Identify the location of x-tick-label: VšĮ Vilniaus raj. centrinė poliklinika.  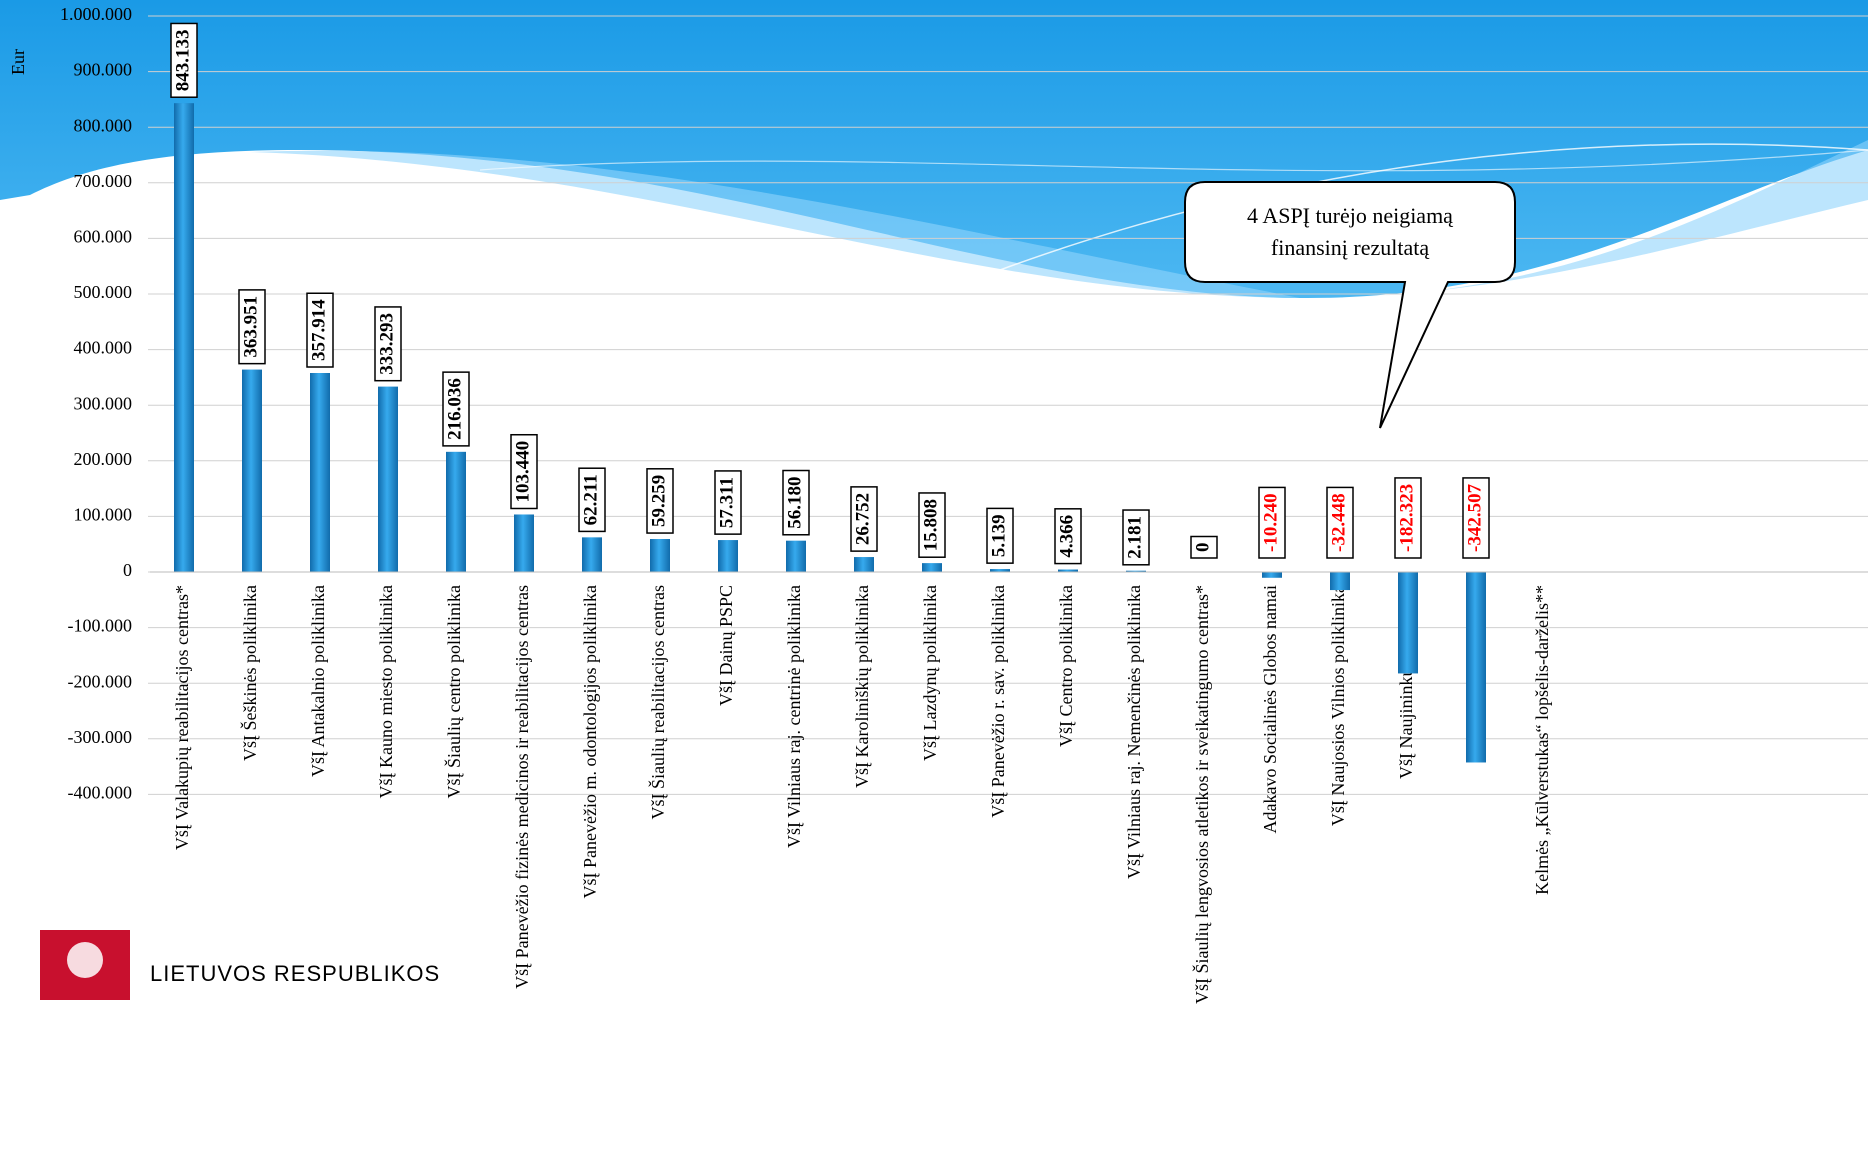
(794, 716).